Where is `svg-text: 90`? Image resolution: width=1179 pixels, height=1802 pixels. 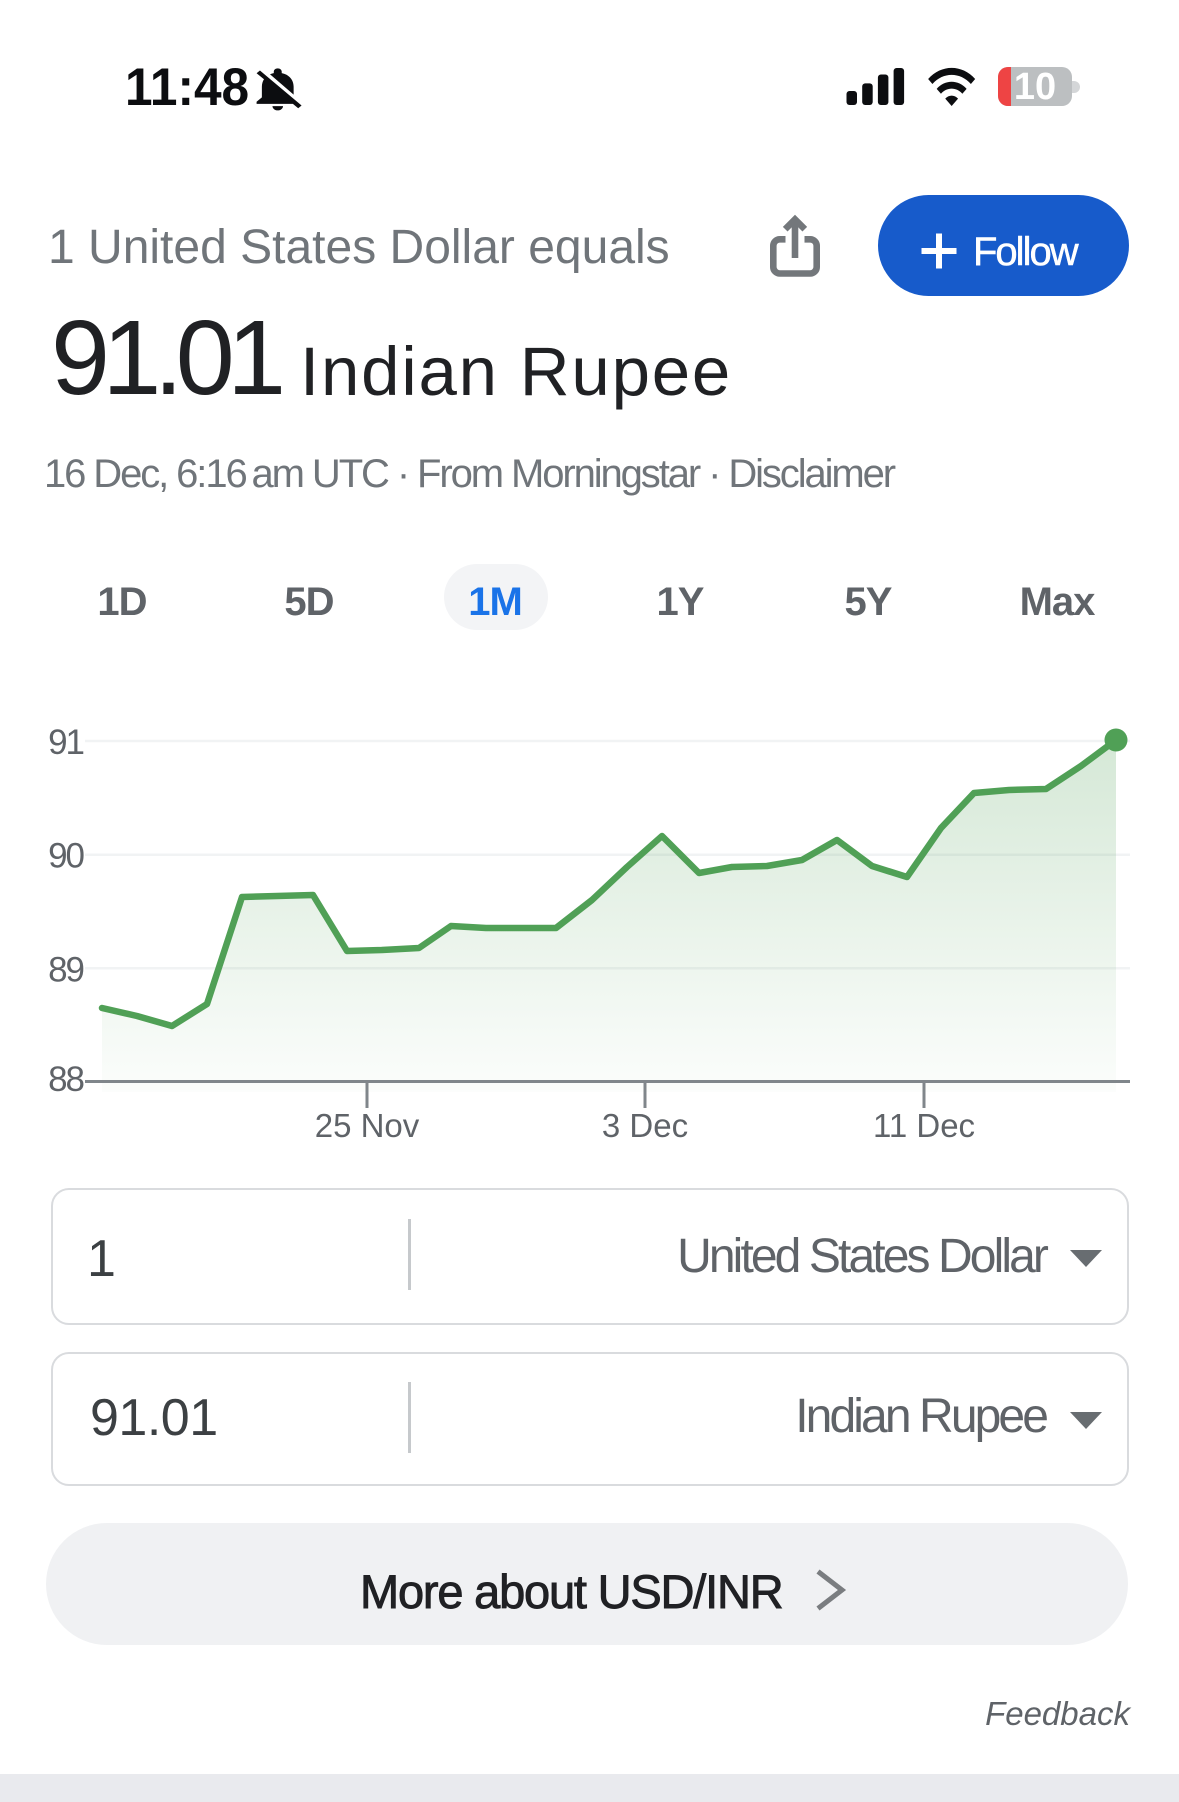 svg-text: 90 is located at coordinates (66, 856).